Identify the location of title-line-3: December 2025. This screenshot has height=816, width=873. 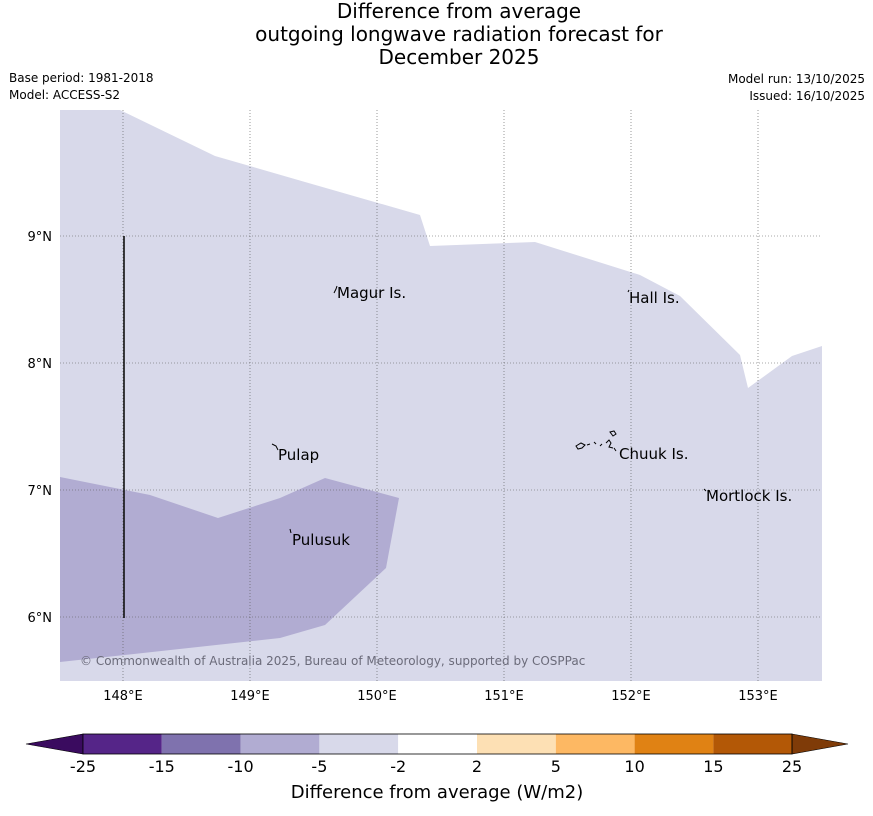
(459, 57).